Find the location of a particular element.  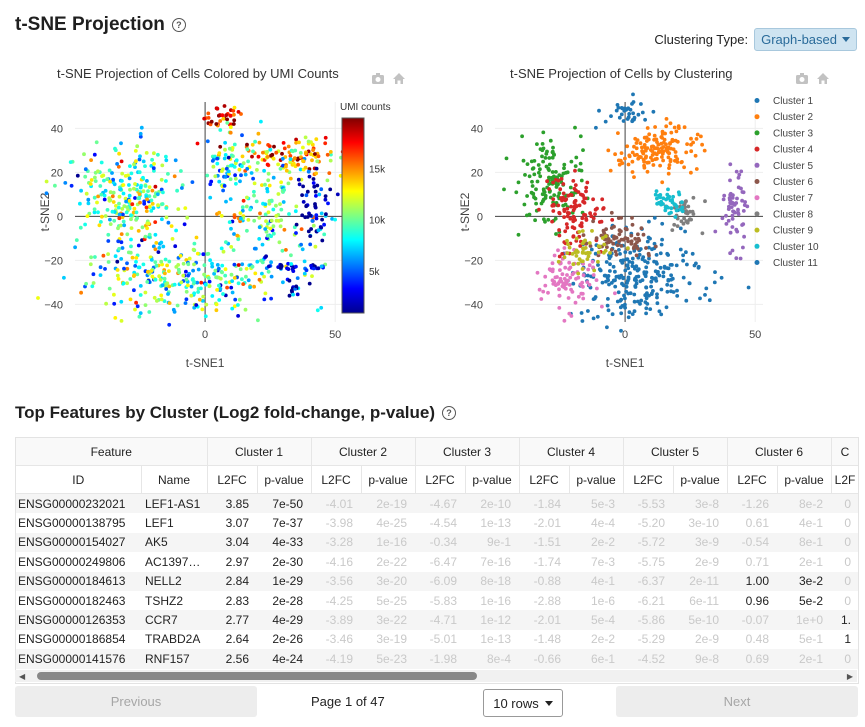

scroll-right-arrow-icon: ▶ is located at coordinates (849, 676).